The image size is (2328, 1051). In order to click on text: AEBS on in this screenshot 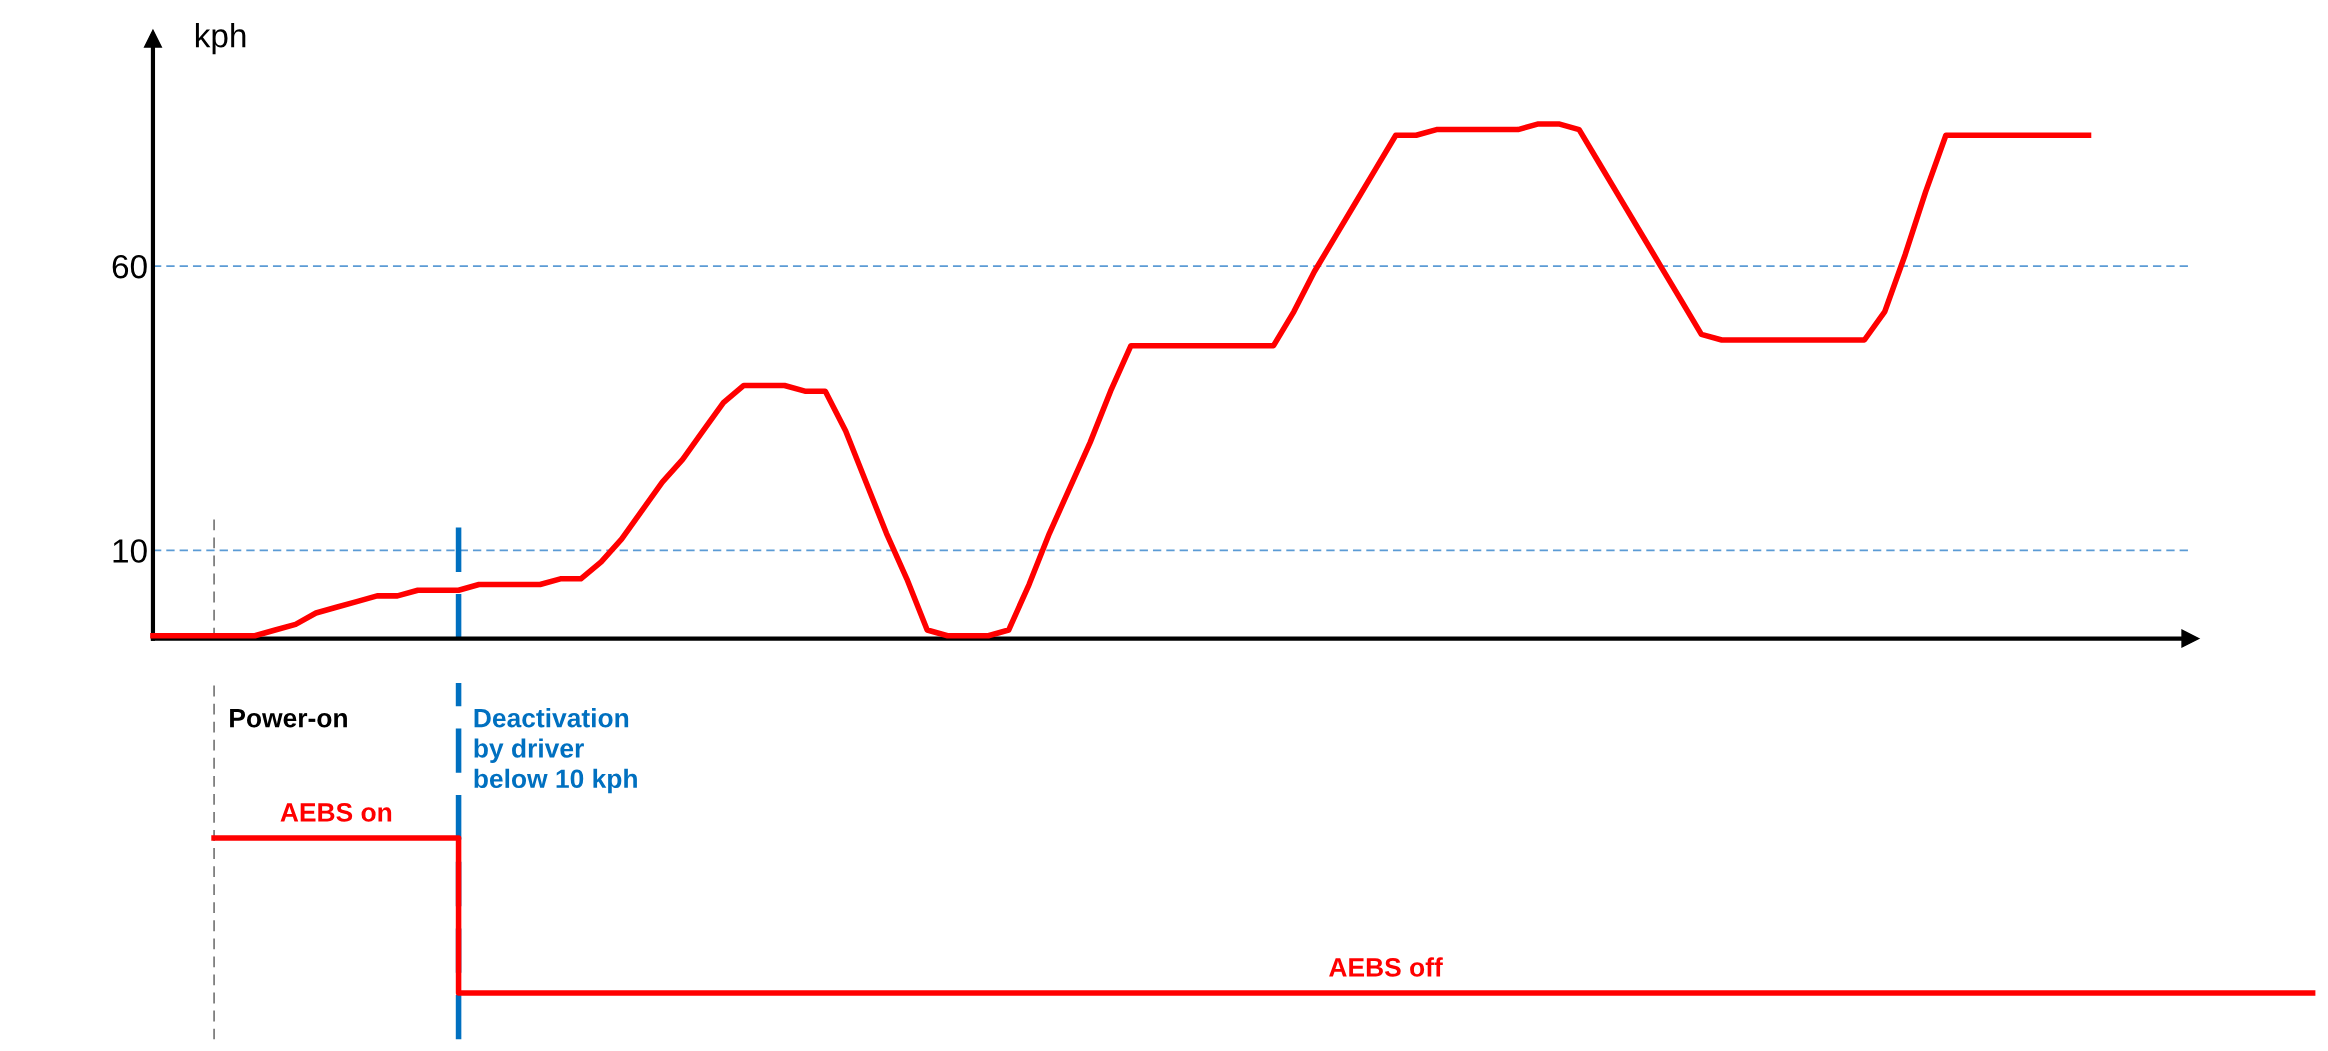, I will do `click(336, 812)`.